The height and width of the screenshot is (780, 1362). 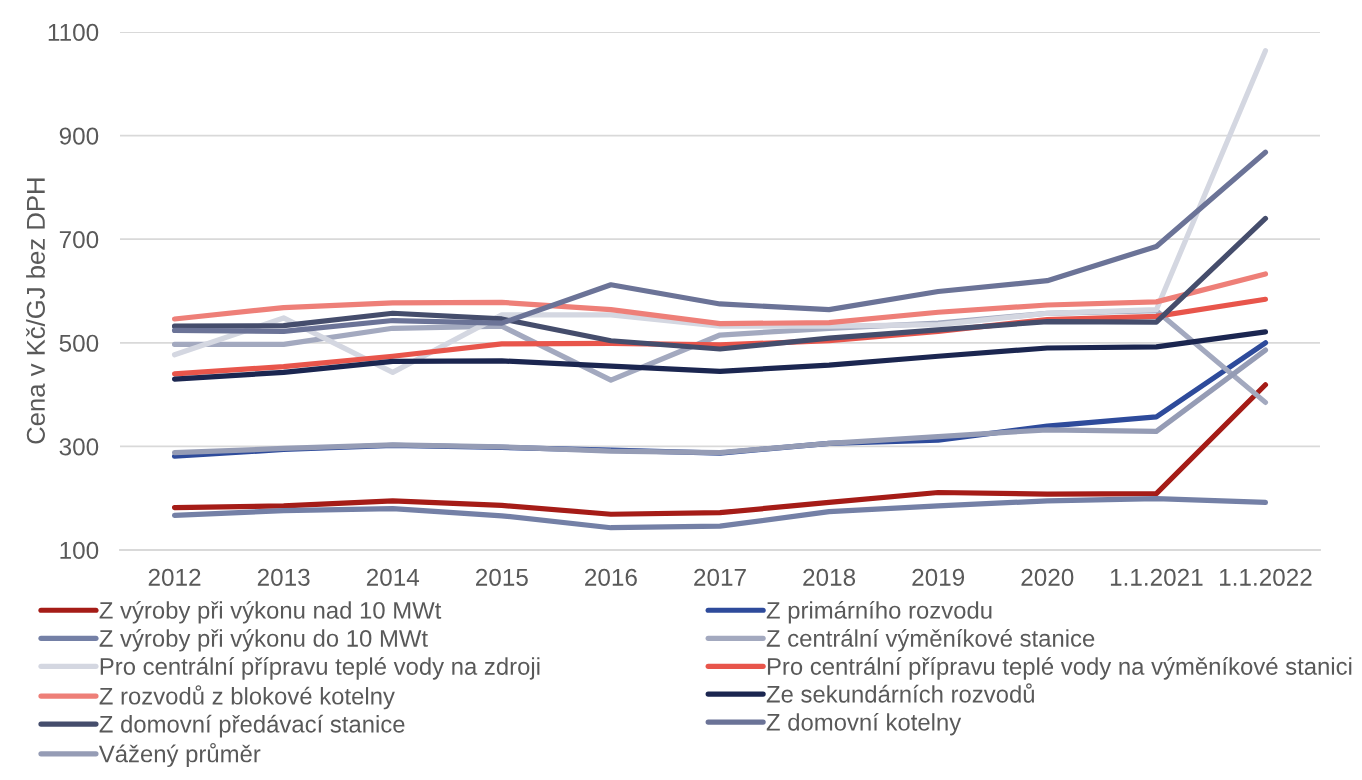 I want to click on y-axis-title: Cena v Kč/GJ bez DPH, so click(x=35, y=311).